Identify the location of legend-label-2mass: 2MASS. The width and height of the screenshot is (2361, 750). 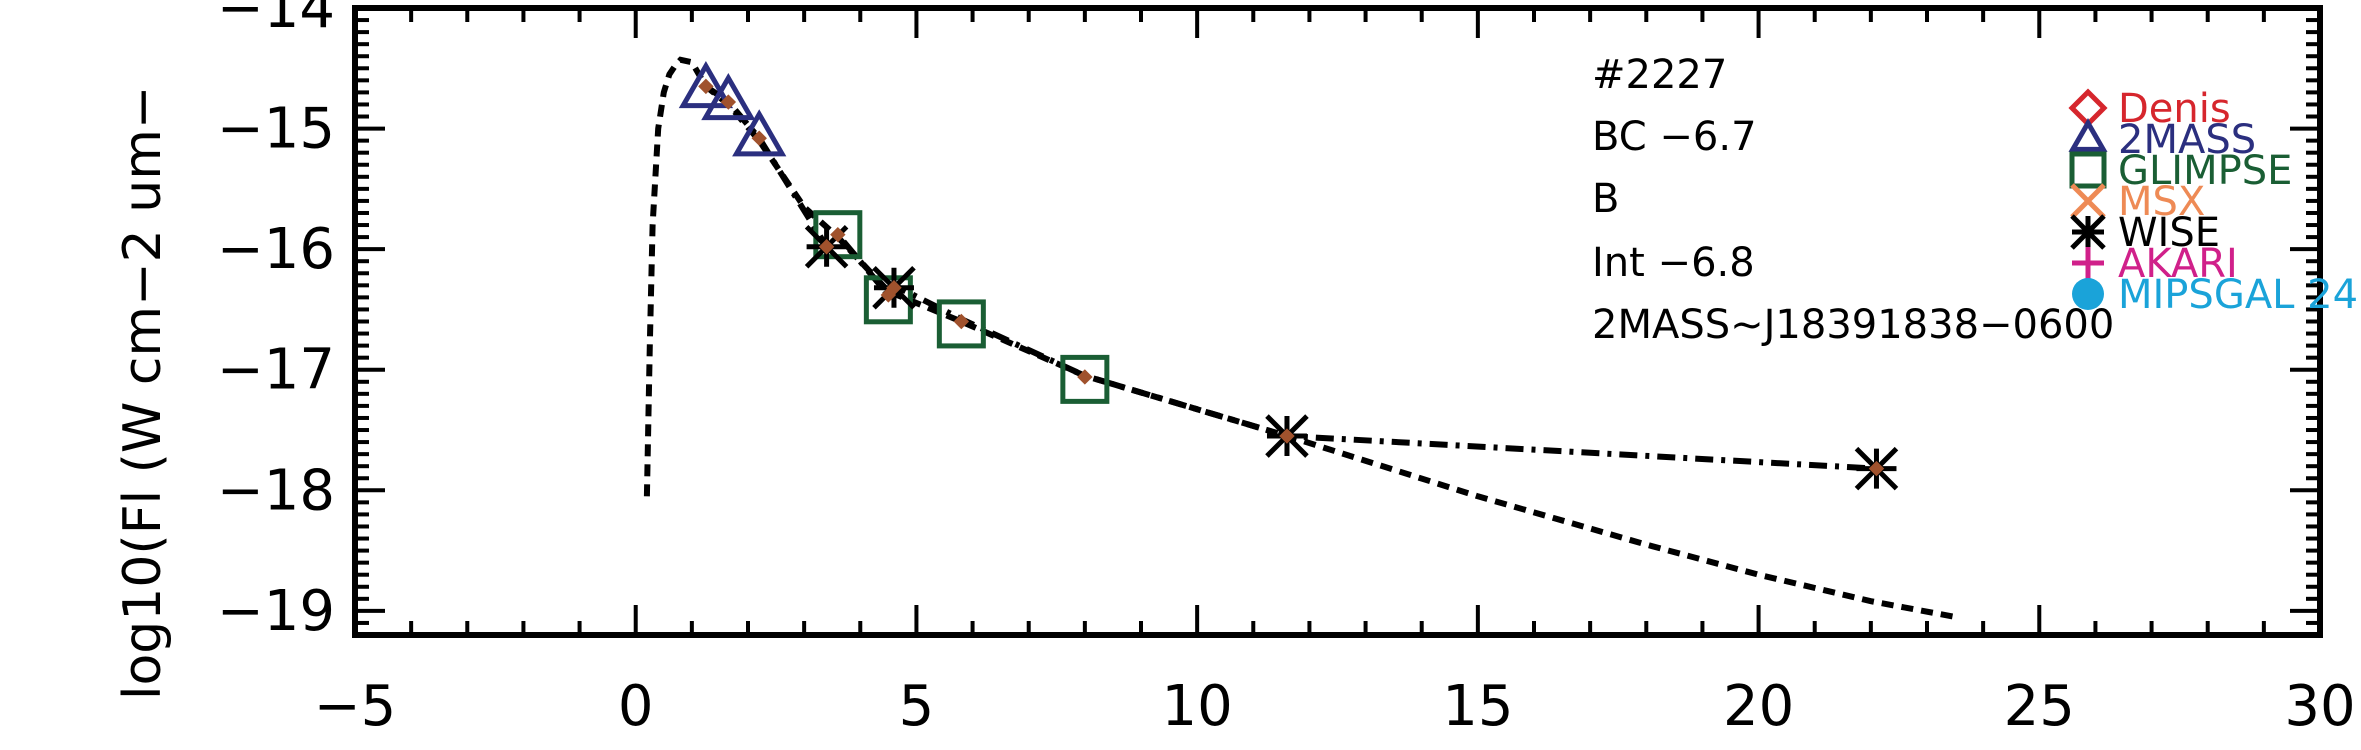
(2187, 140).